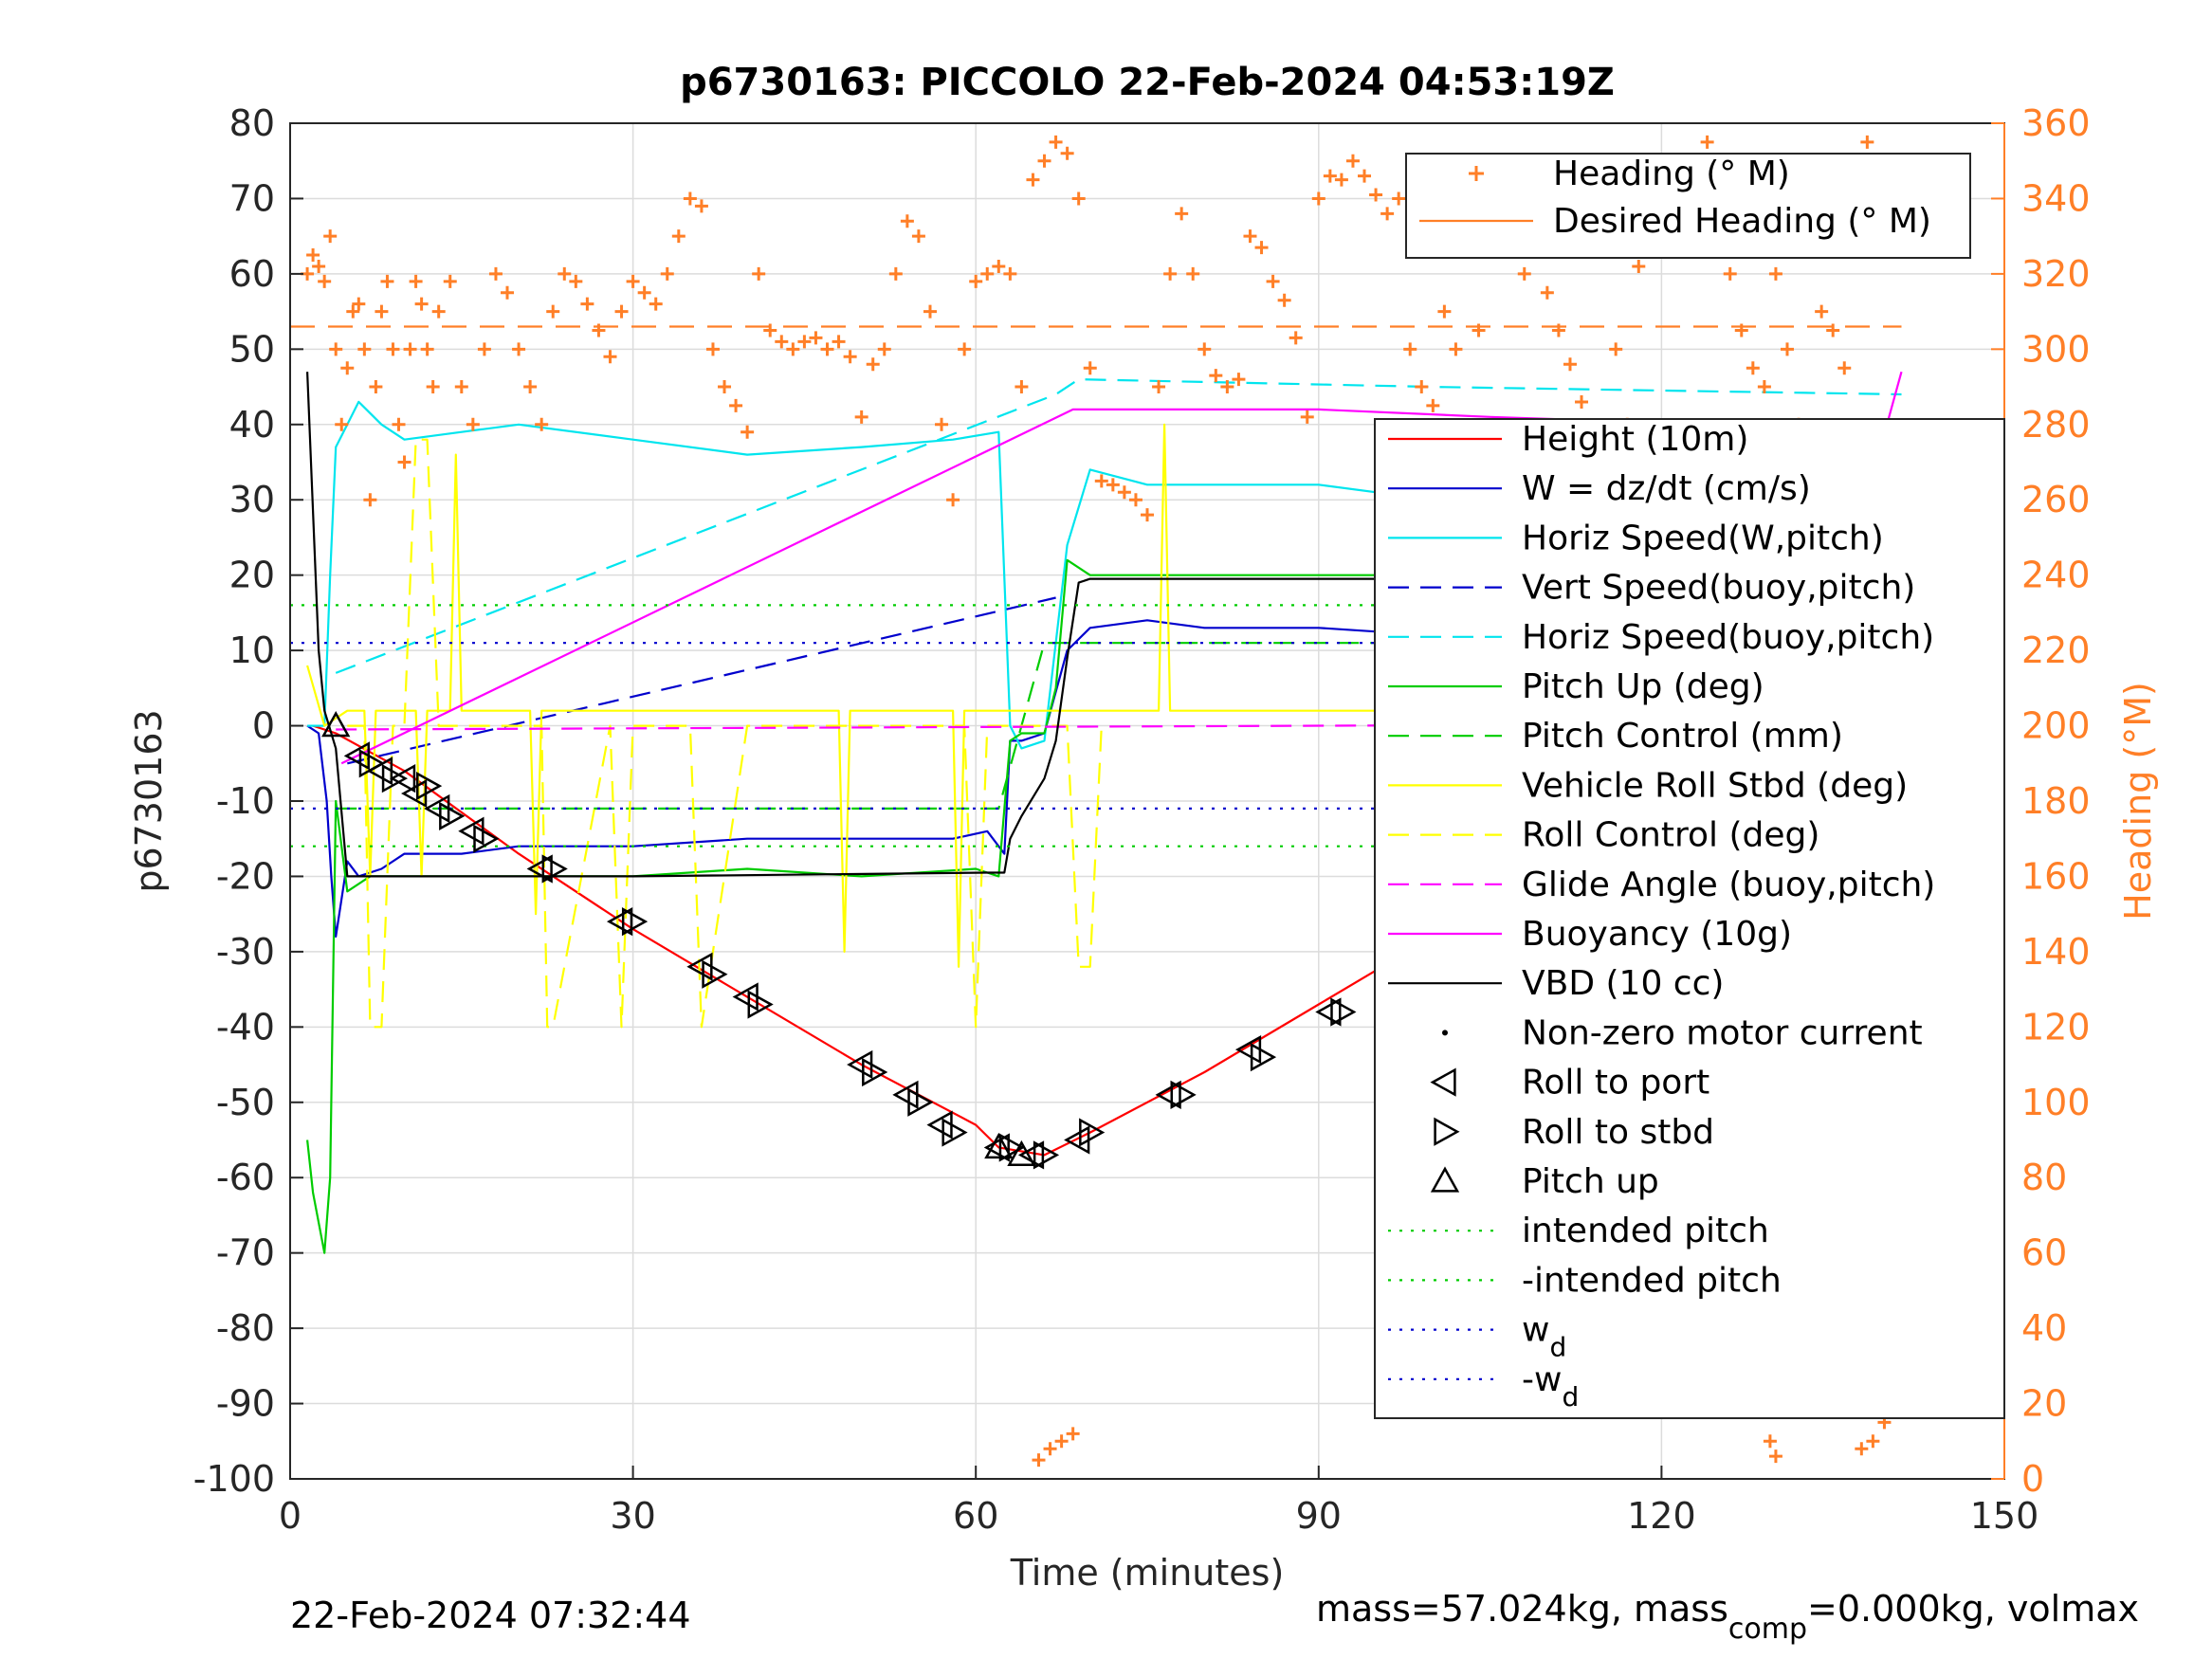 The width and height of the screenshot is (2212, 1659). I want to click on legend-swatch-triangle, so click(1445, 1179).